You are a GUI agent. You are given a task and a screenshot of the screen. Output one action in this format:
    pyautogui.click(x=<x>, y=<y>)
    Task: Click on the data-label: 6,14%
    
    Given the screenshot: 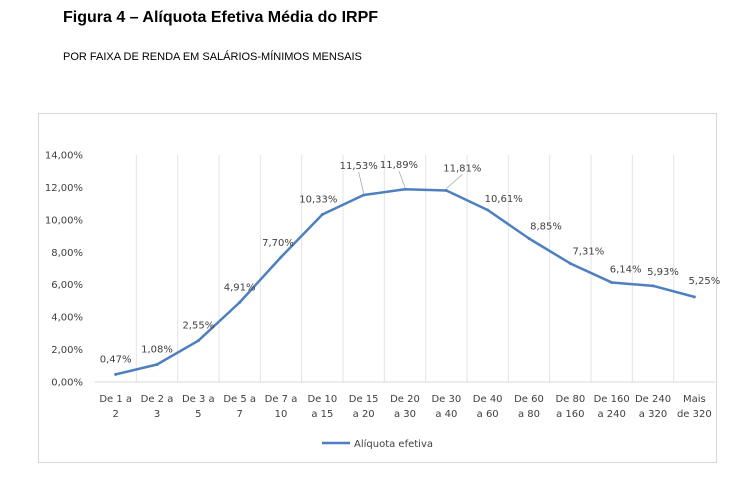 What is the action you would take?
    pyautogui.click(x=626, y=269)
    